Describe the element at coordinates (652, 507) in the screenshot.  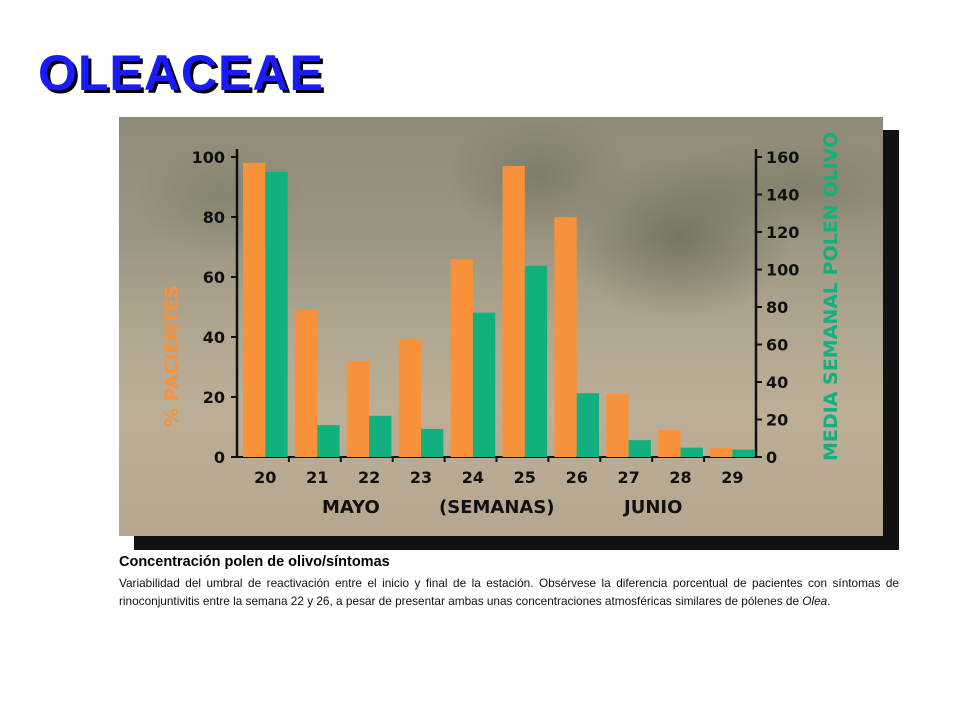
I see `x-label-junio: JUNIO` at that location.